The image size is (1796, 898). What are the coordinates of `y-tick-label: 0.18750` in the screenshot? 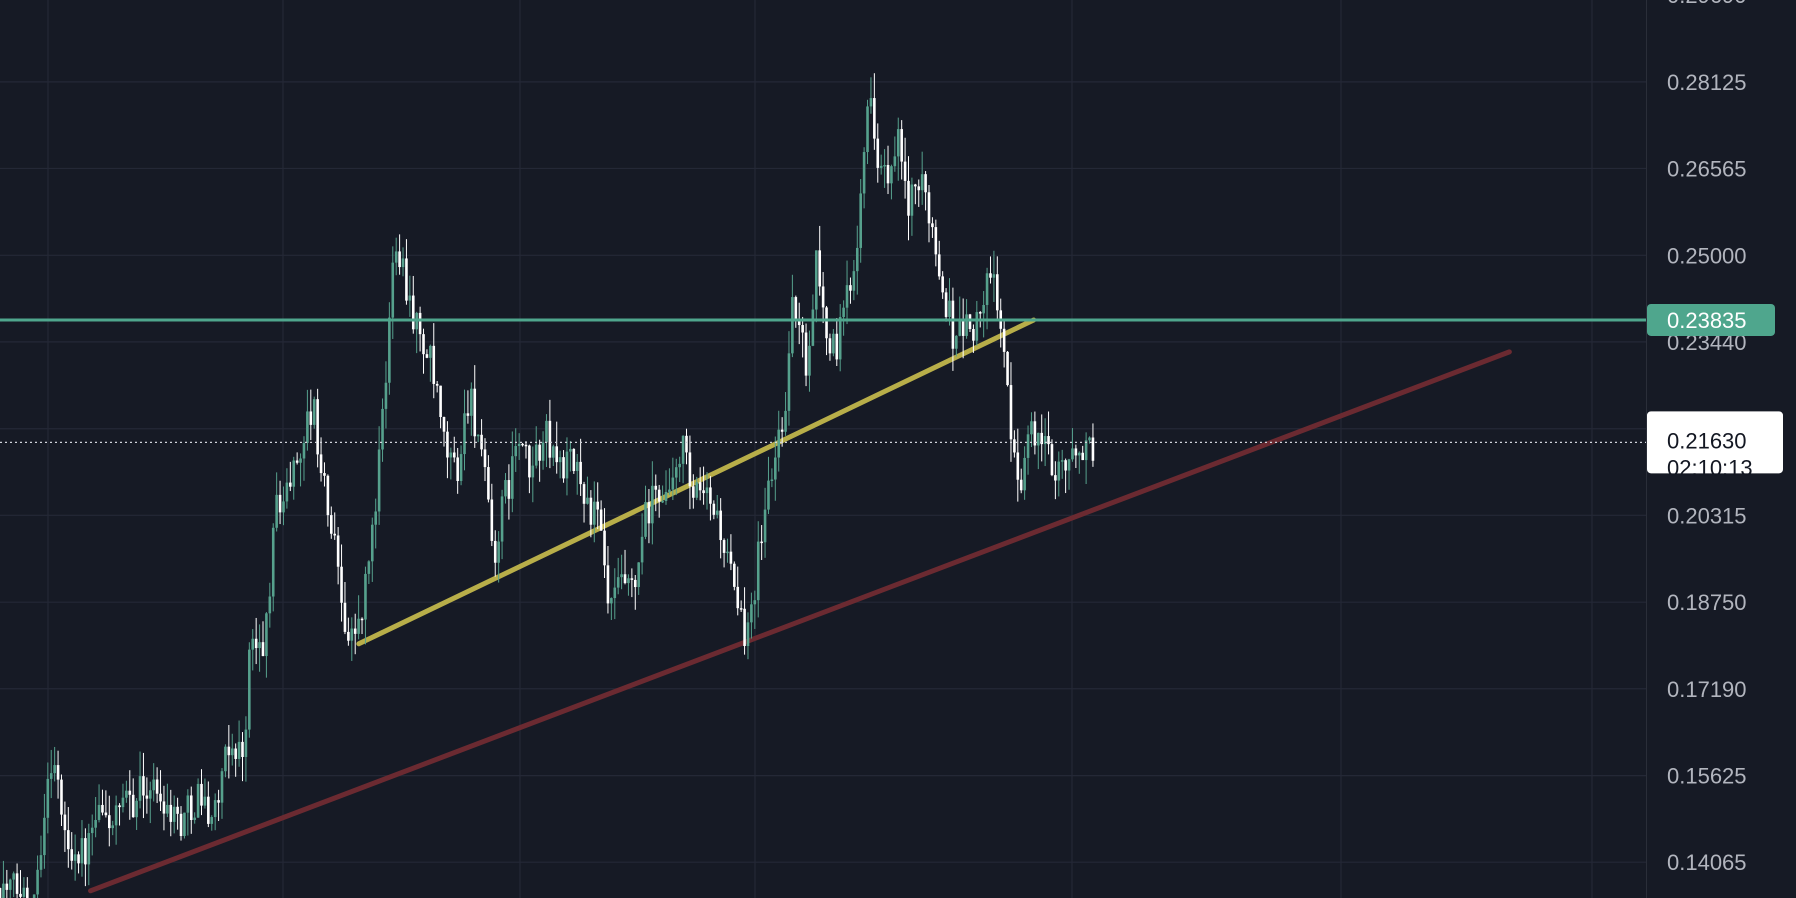 It's located at (1707, 602).